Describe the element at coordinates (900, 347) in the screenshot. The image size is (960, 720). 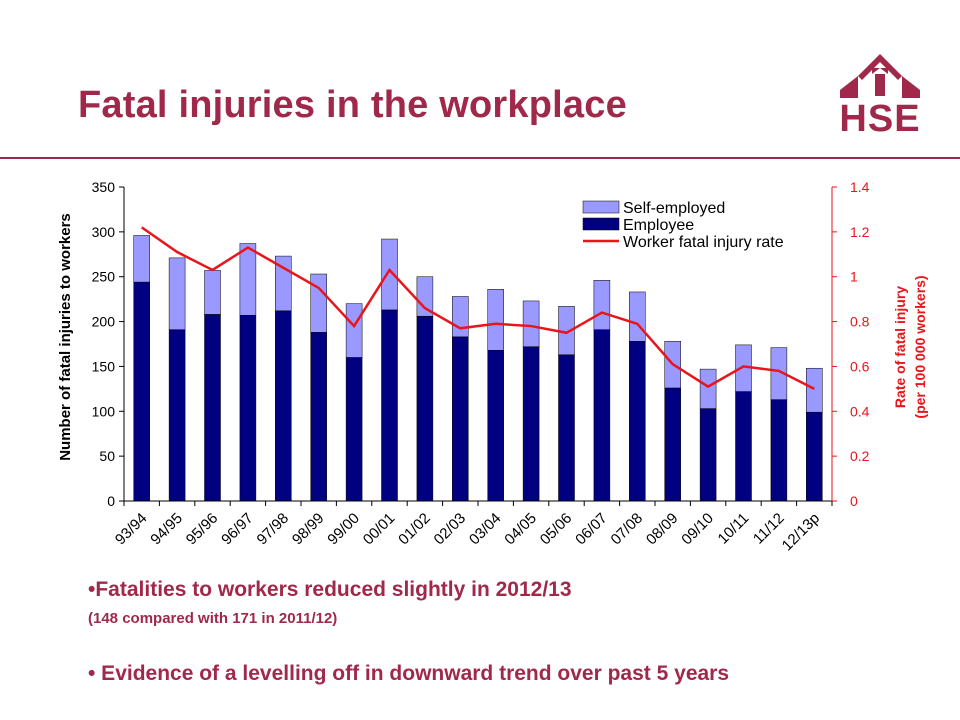
I see `y2-axis-label-line1: Rate of fatal injury` at that location.